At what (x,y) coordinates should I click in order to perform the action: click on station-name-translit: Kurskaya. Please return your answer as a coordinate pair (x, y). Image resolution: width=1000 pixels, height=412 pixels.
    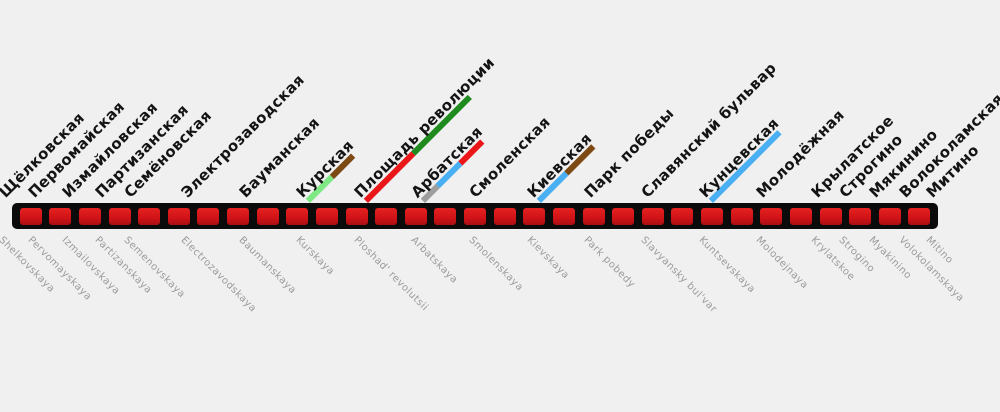
    Looking at the image, I should click on (315, 256).